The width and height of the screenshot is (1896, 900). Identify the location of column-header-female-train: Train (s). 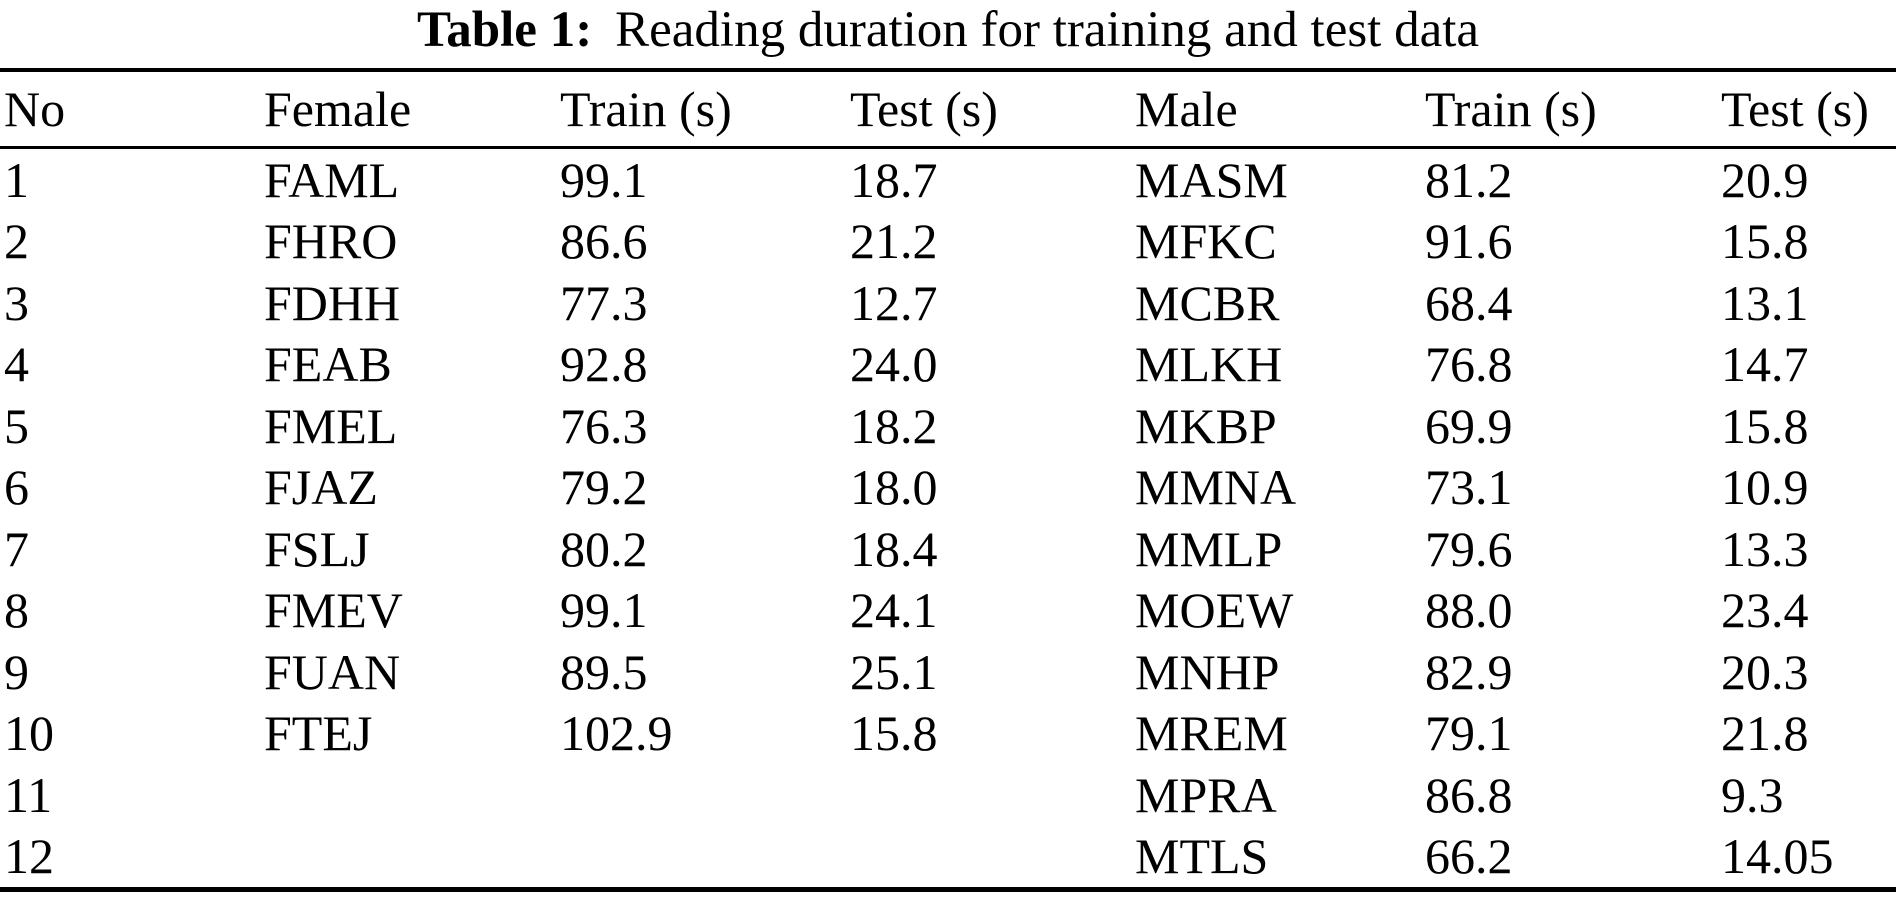
(701, 109).